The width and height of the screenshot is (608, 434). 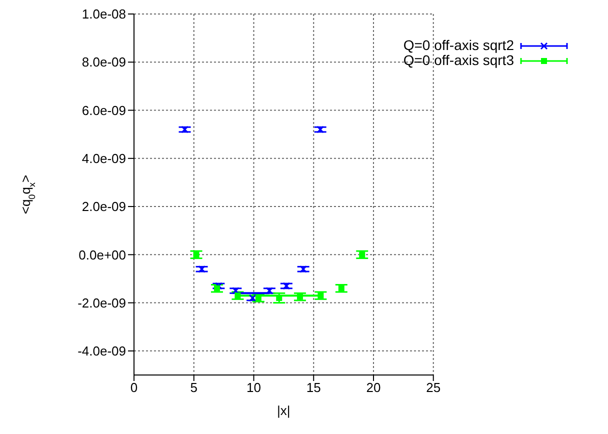 I want to click on x-tick-label: 25, so click(x=433, y=388).